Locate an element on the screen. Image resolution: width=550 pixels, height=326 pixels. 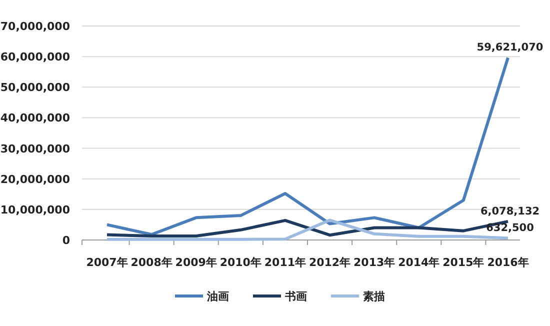
y-tick-label: 20,000,000 is located at coordinates (35, 179).